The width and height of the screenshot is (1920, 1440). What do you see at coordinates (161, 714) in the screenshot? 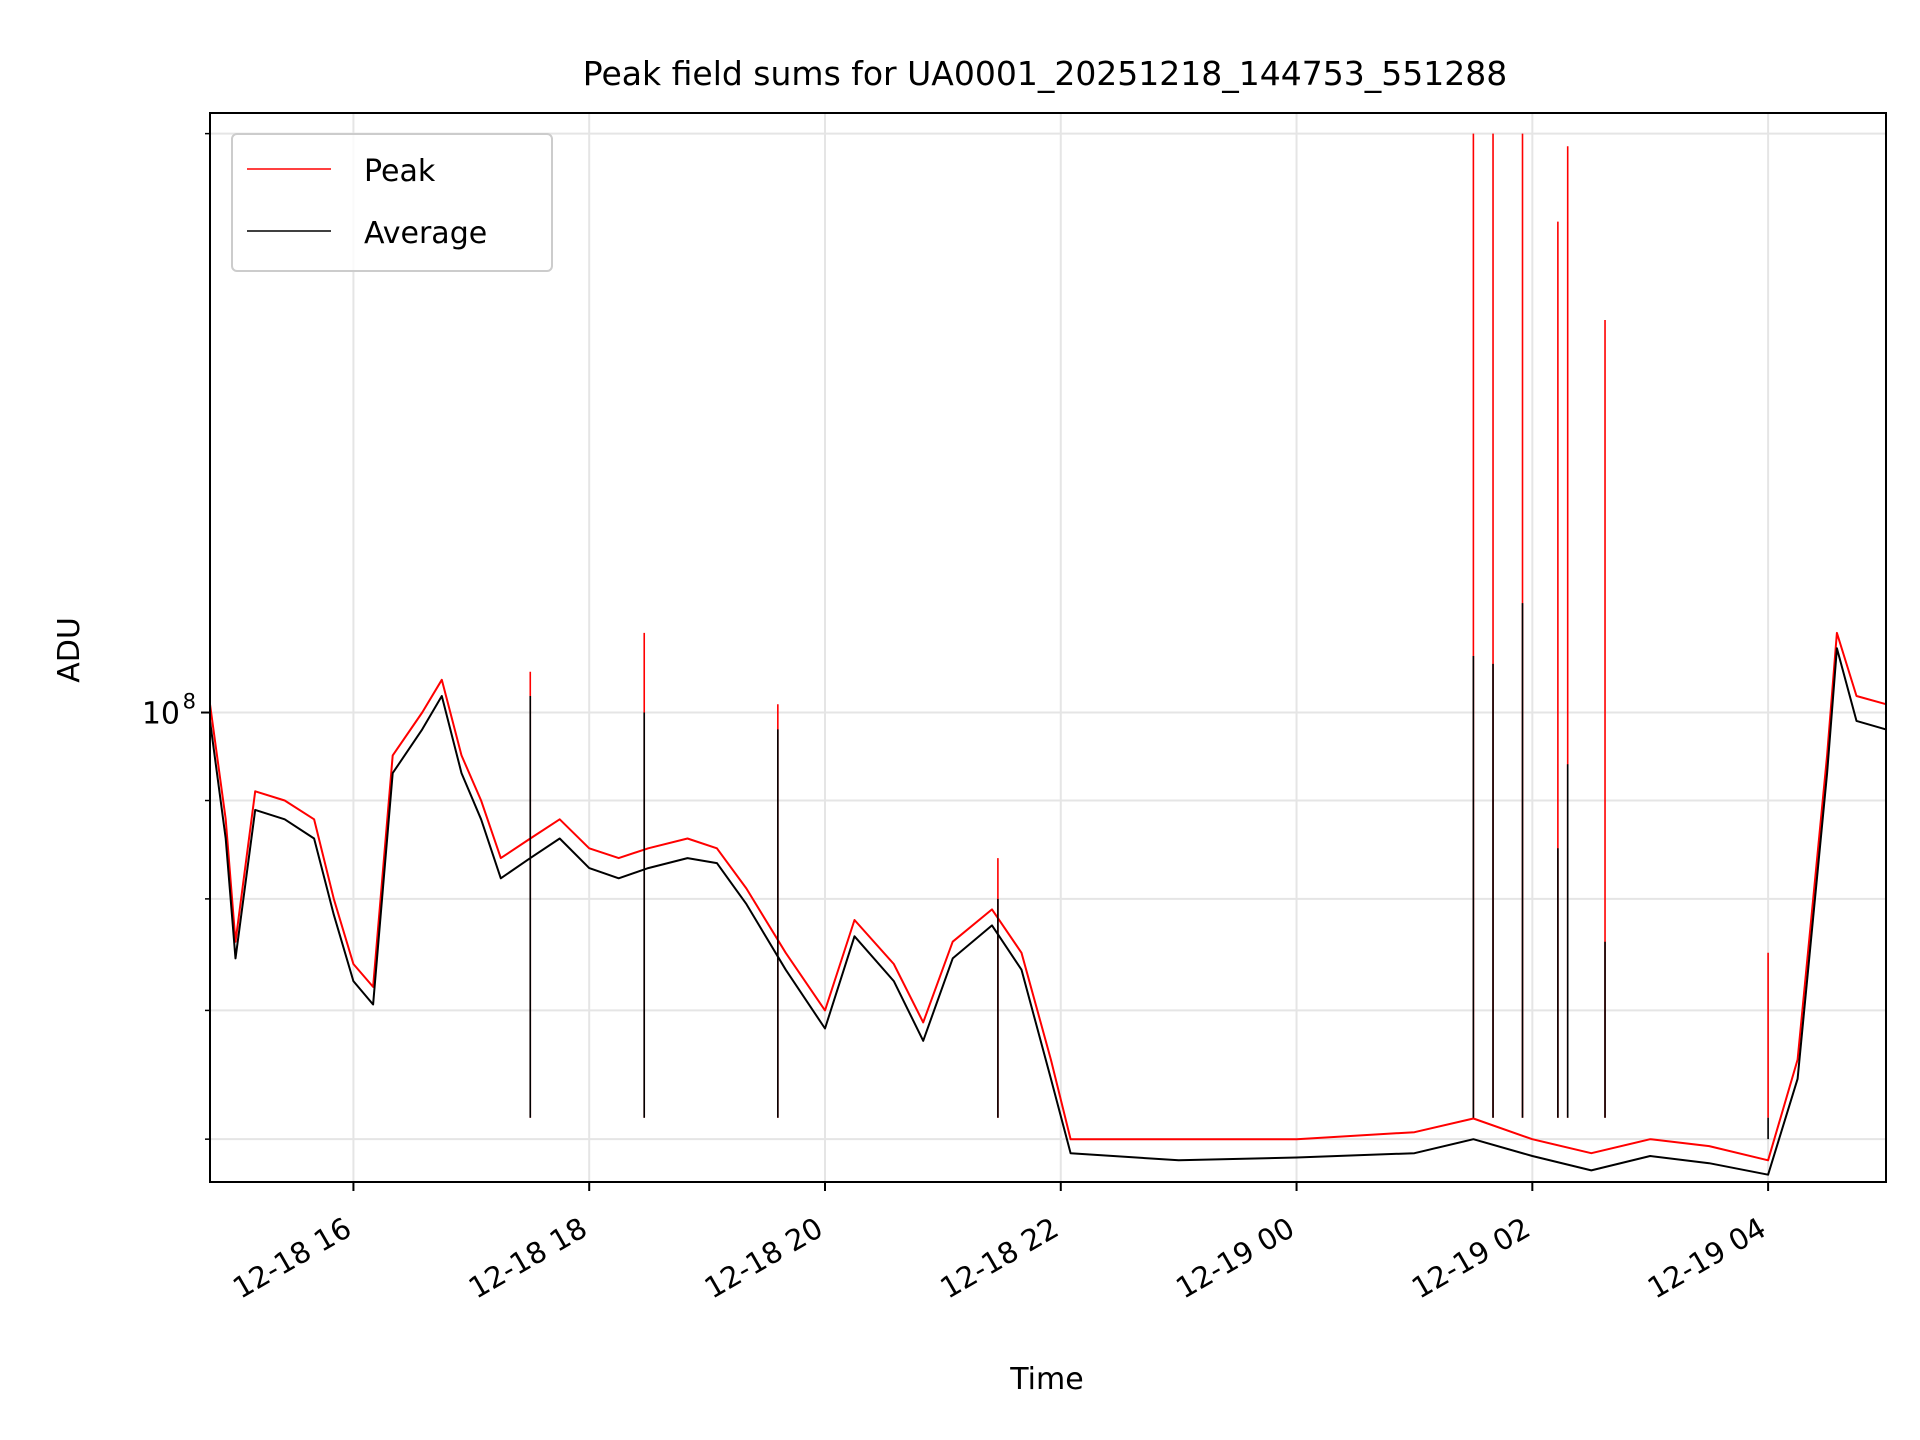
I see `y-tick-label: 10` at bounding box center [161, 714].